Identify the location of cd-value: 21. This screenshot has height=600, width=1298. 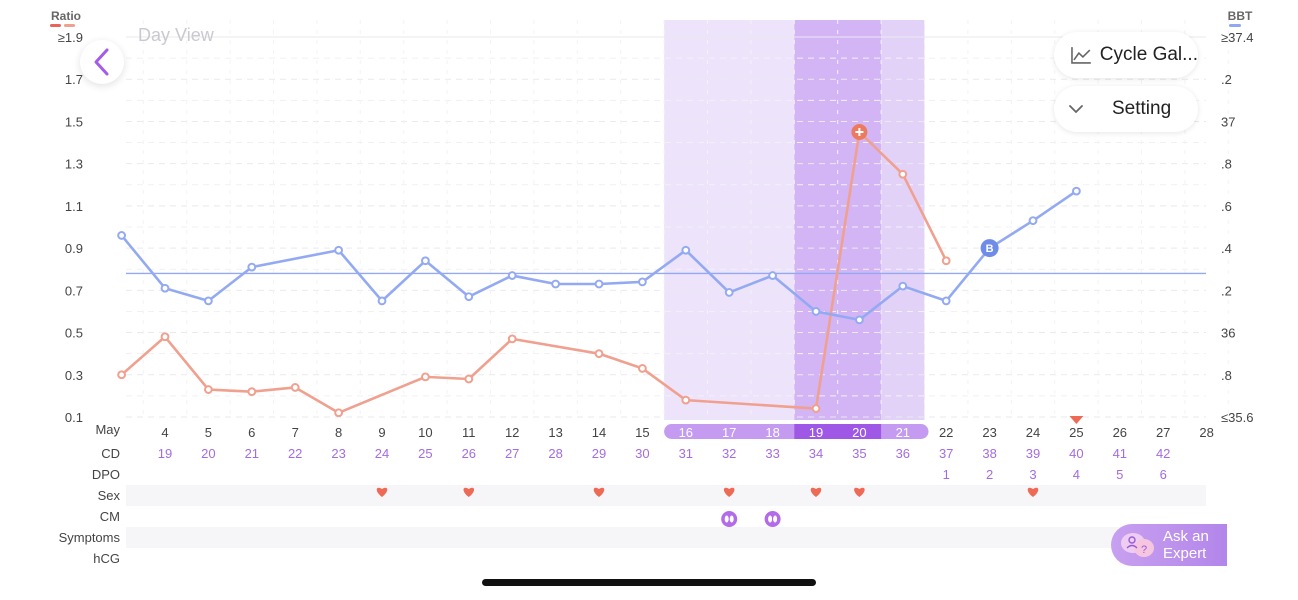
(252, 453).